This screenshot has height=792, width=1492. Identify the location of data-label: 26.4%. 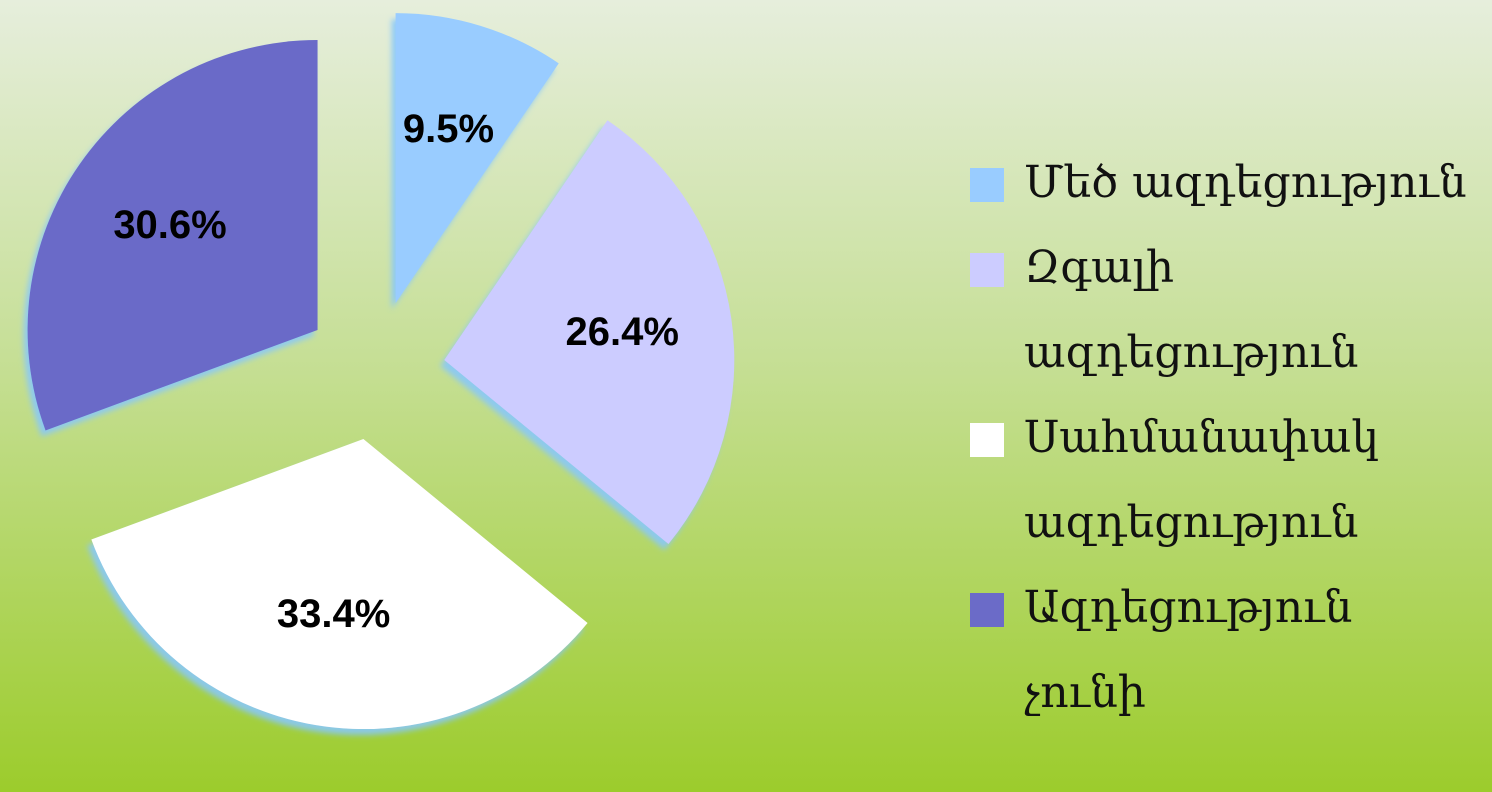
(622, 332).